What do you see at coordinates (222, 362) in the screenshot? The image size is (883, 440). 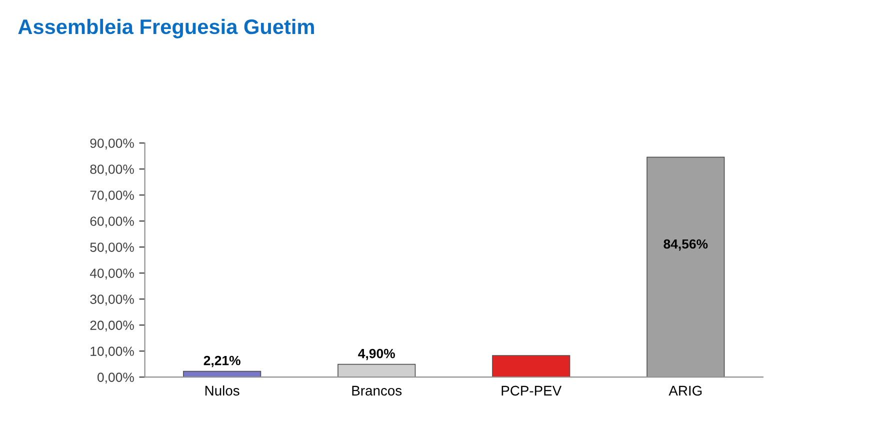 I see `data-label: 2,21%` at bounding box center [222, 362].